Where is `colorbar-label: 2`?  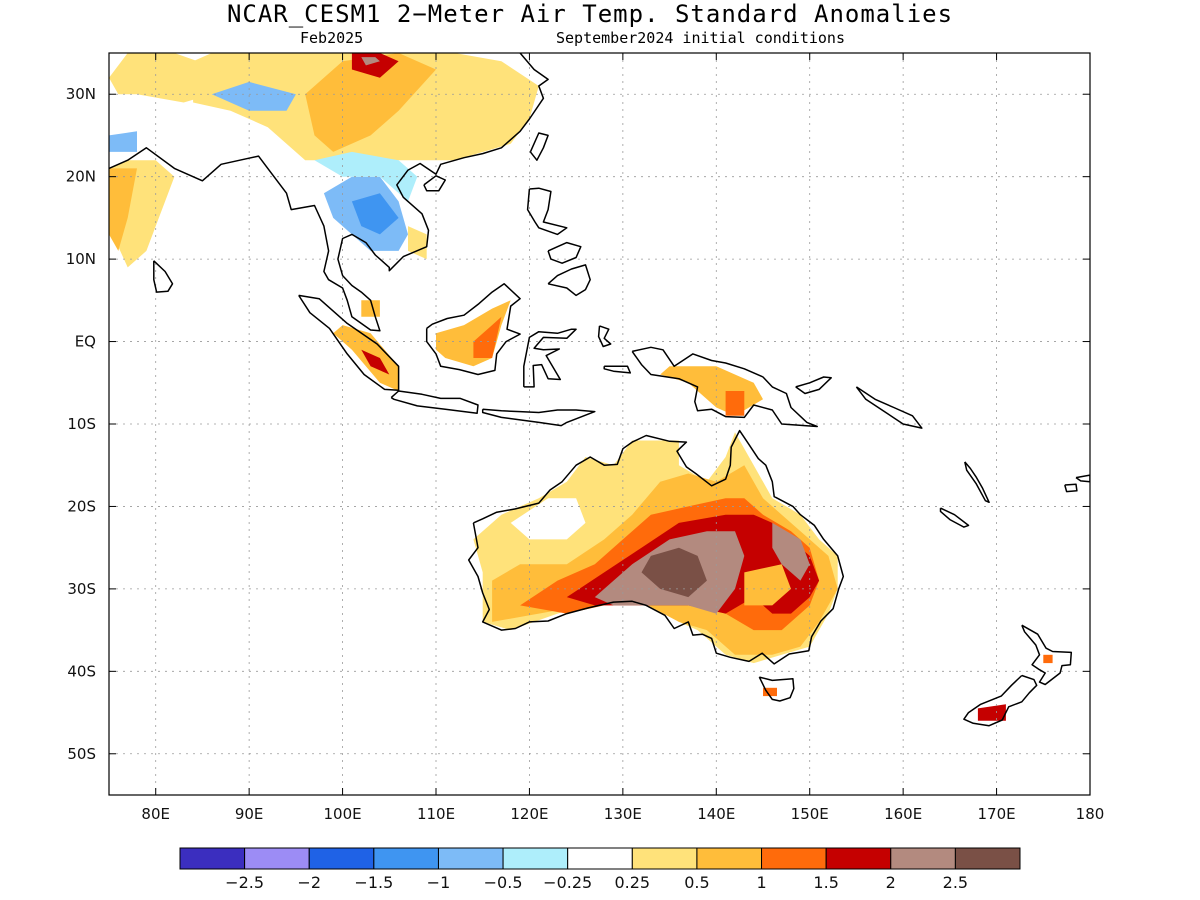 colorbar-label: 2 is located at coordinates (891, 882).